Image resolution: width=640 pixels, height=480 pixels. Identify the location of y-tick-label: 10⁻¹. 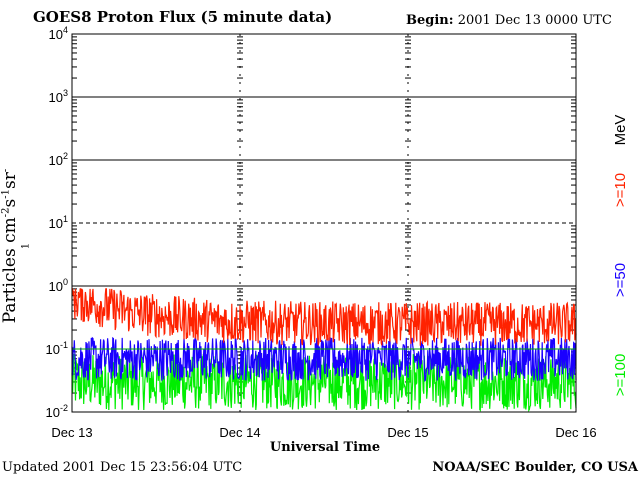
(57, 348).